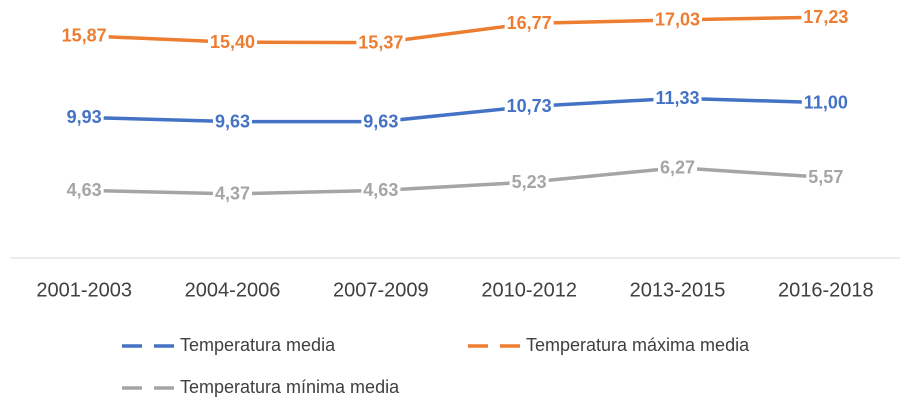  I want to click on data-label-group: 4,37, so click(232, 193).